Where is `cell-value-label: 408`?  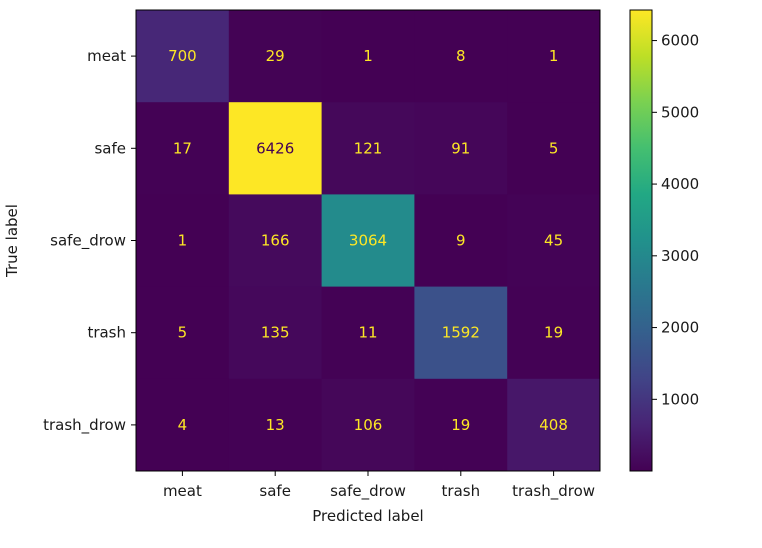
cell-value-label: 408 is located at coordinates (553, 425).